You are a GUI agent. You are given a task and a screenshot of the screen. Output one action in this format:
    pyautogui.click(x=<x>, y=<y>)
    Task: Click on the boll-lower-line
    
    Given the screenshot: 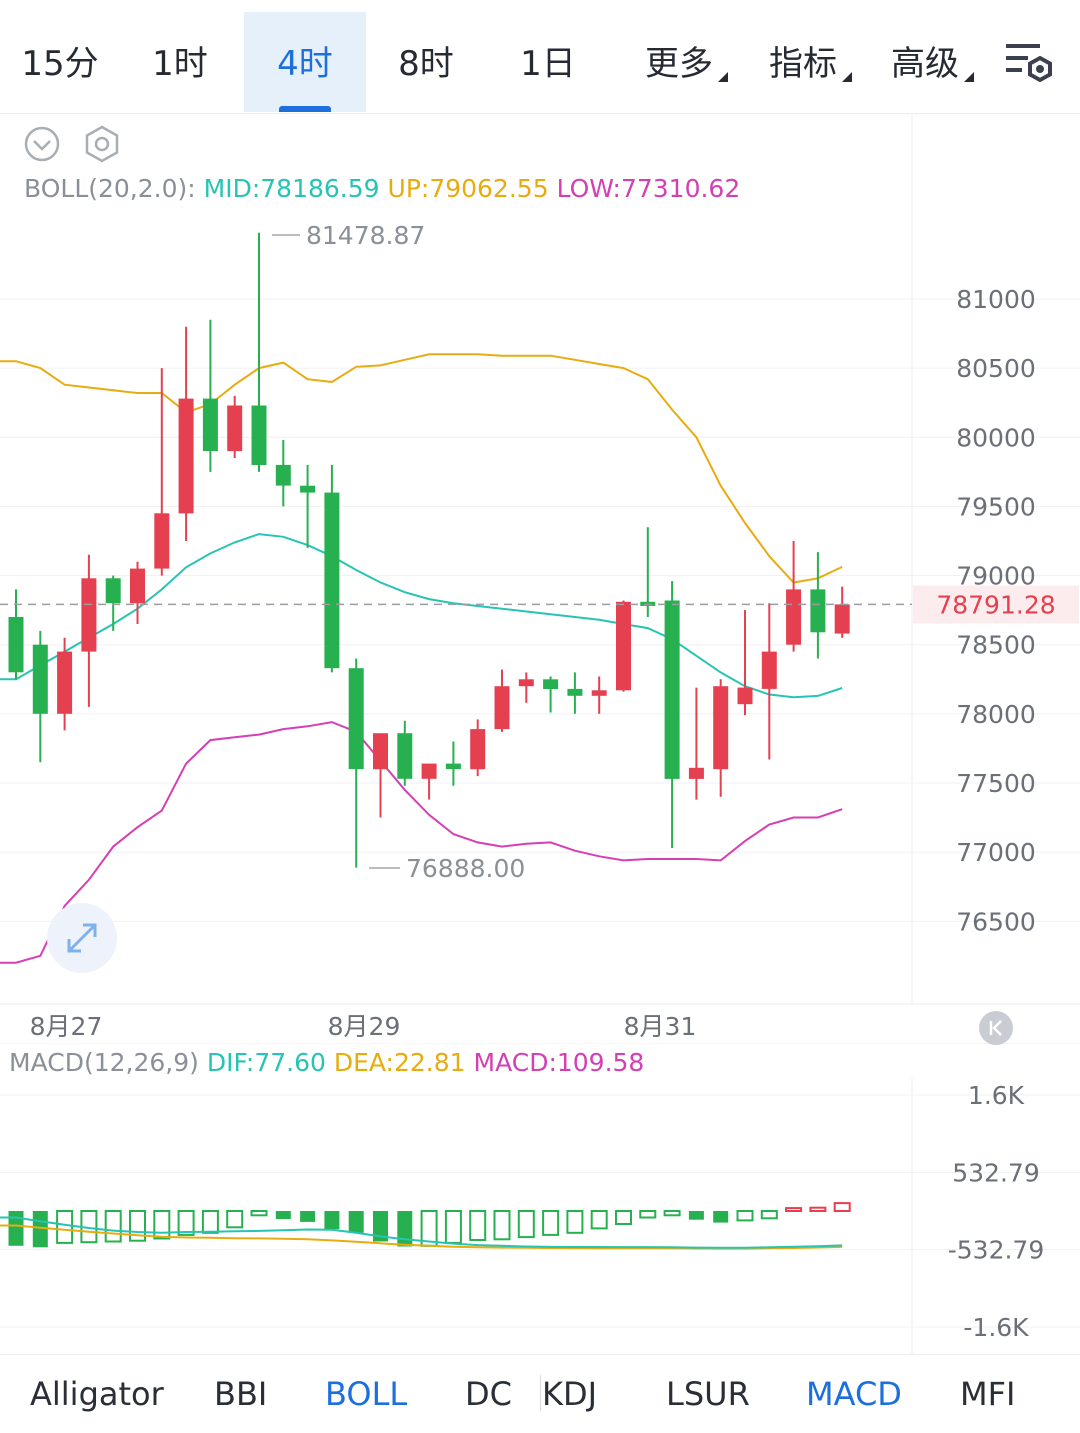 What is the action you would take?
    pyautogui.click(x=421, y=842)
    